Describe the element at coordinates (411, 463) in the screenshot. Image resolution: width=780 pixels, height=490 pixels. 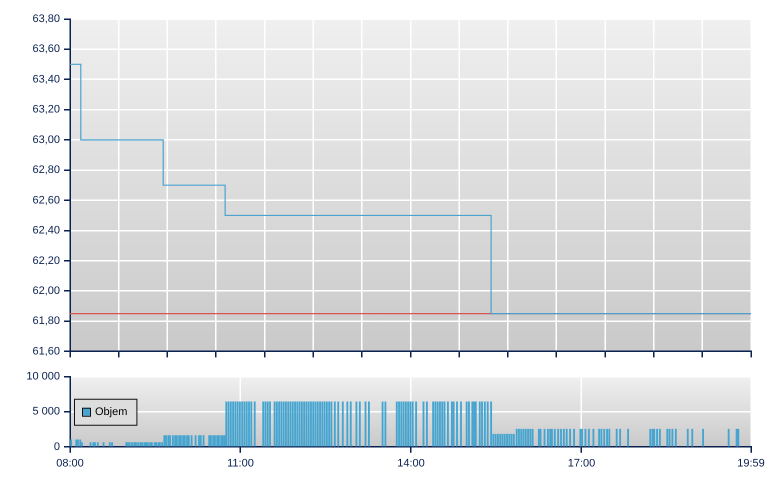
I see `x-tick-label: 14:00` at that location.